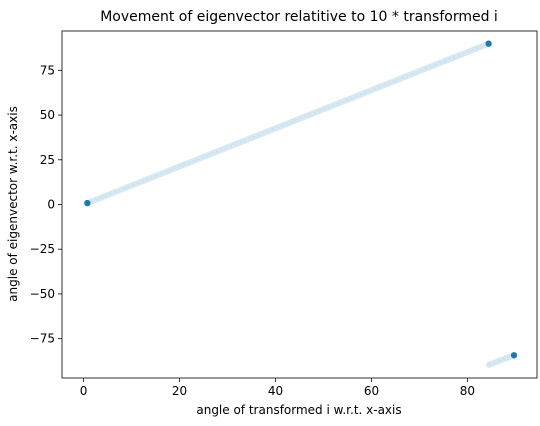 Image resolution: width=540 pixels, height=426 pixels. I want to click on y-tick-label: 75, so click(47, 70).